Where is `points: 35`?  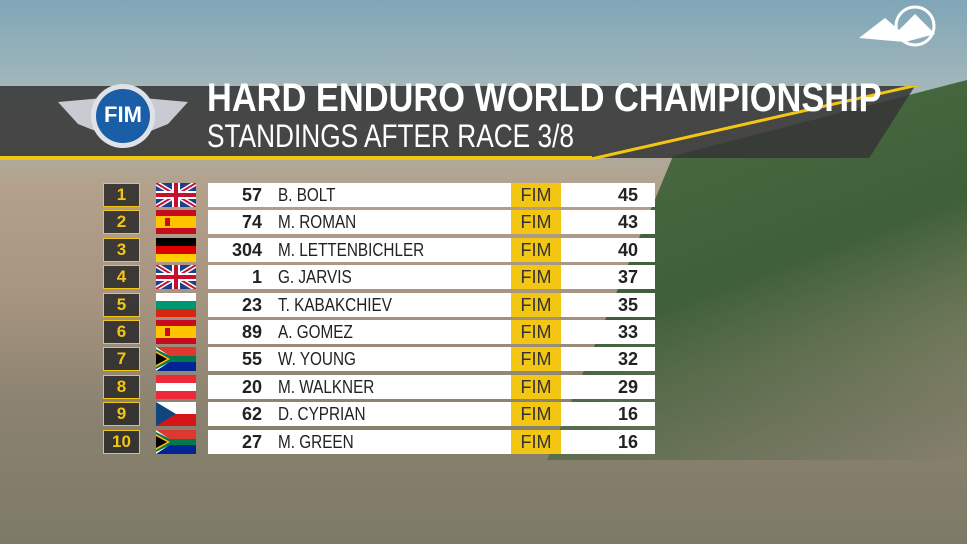 points: 35 is located at coordinates (627, 304).